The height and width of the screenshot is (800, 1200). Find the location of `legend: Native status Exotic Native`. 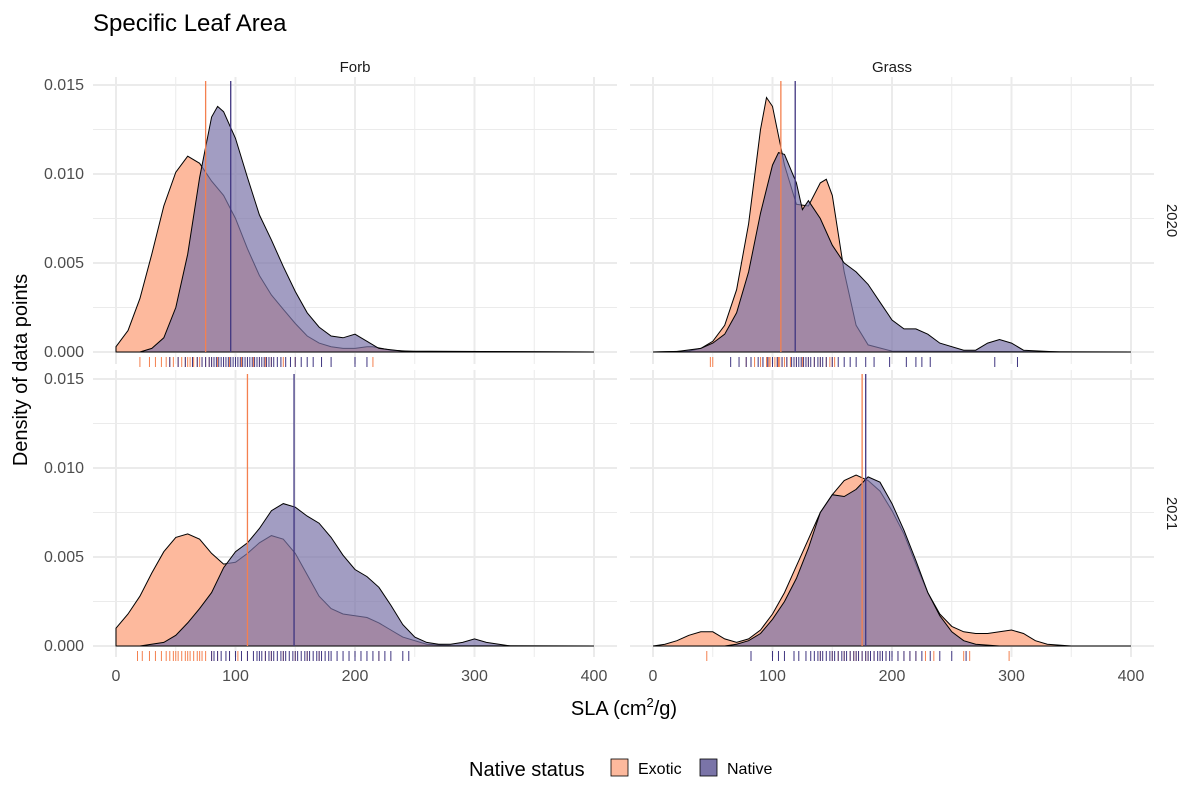

legend: Native status Exotic Native is located at coordinates (620, 769).